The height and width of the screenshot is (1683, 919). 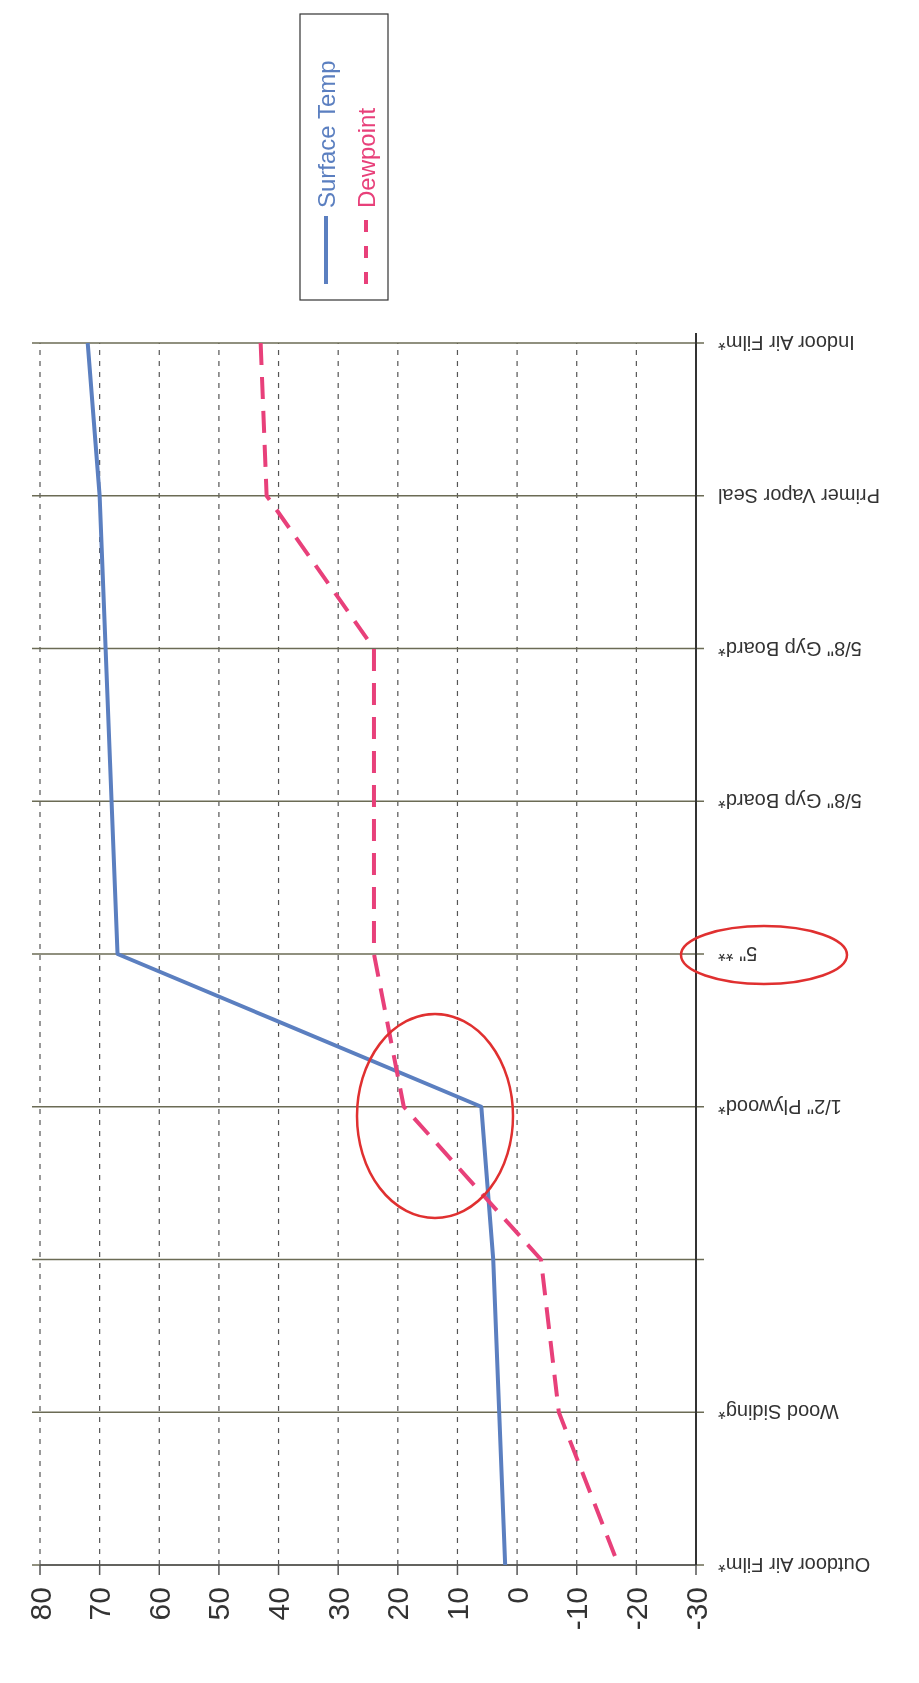 What do you see at coordinates (279, 1604) in the screenshot?
I see `x-tick-label: 40` at bounding box center [279, 1604].